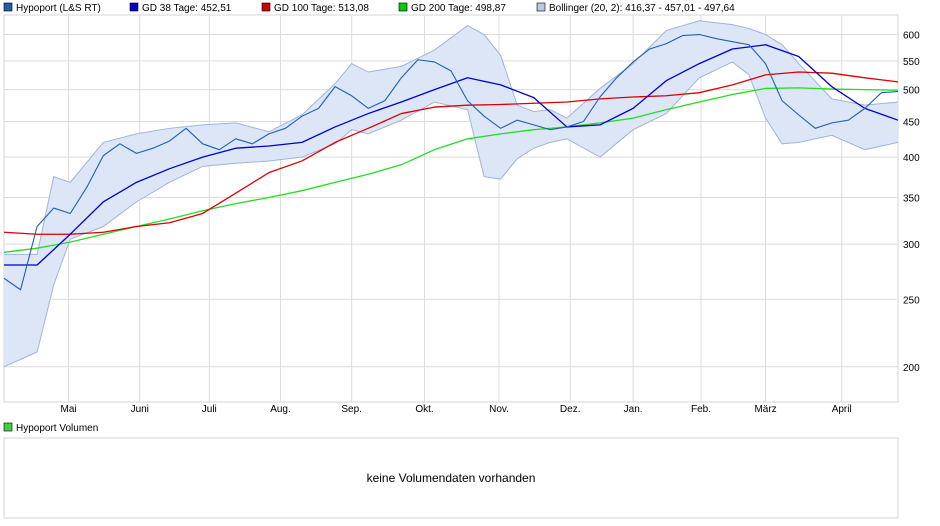  What do you see at coordinates (69, 409) in the screenshot?
I see `x-tick-label: Mai` at bounding box center [69, 409].